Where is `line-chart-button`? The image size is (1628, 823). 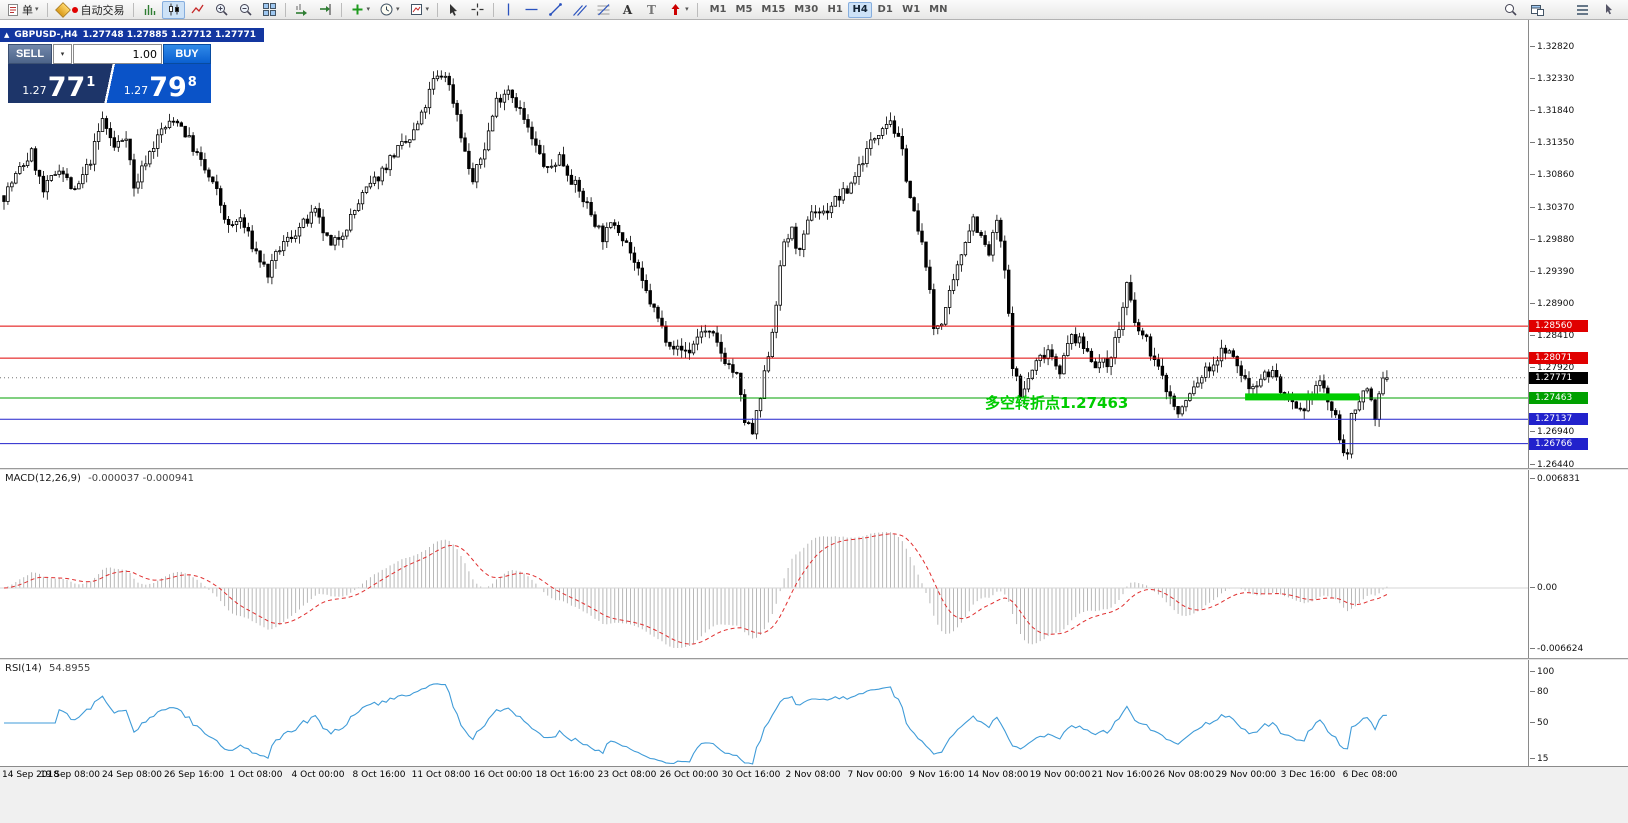
line-chart-button is located at coordinates (197, 10).